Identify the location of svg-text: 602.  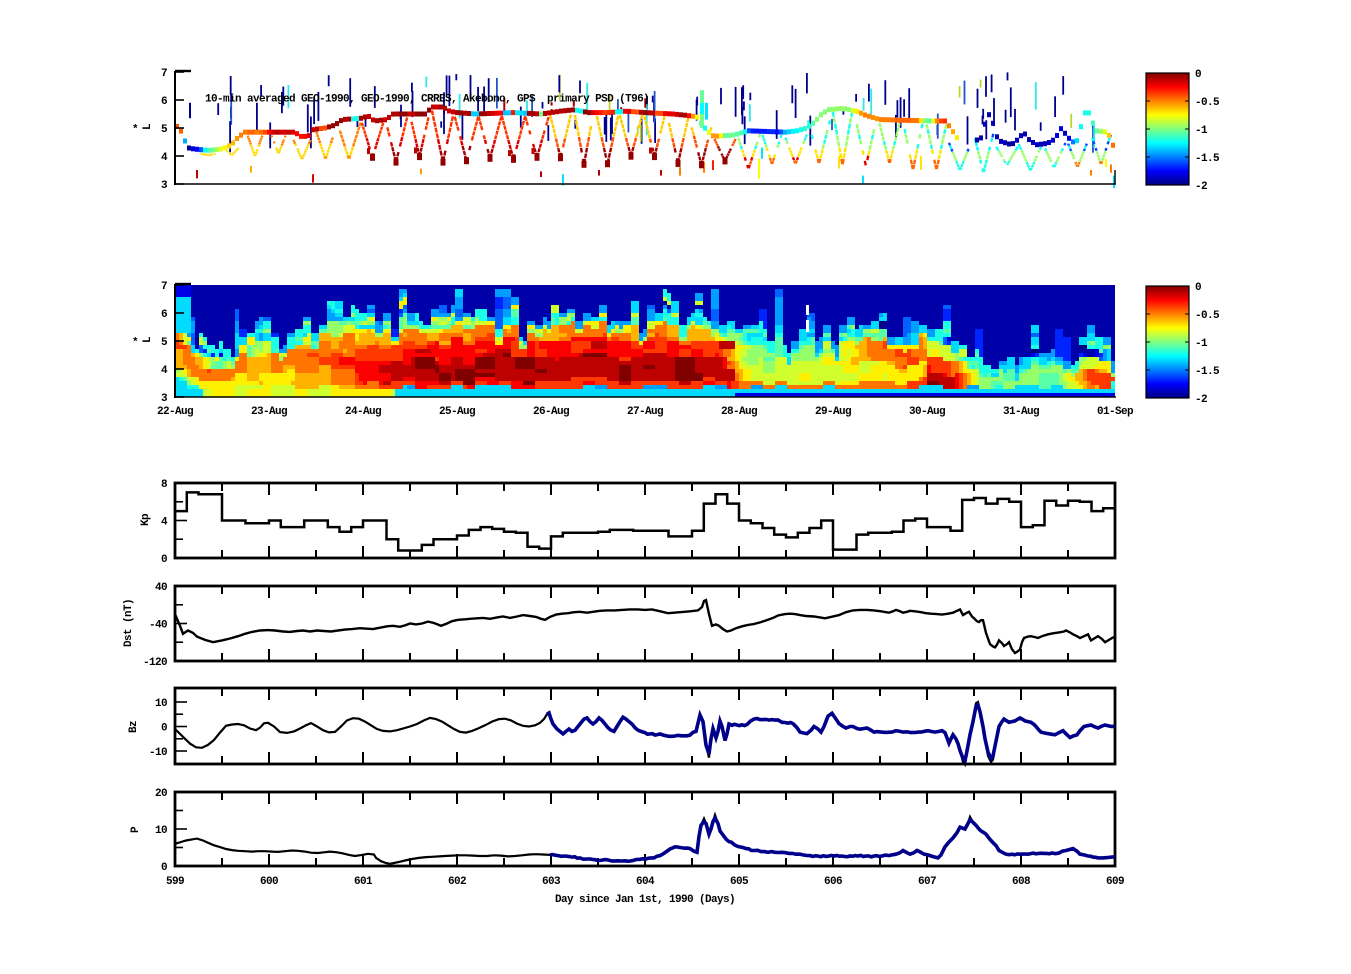
(457, 882).